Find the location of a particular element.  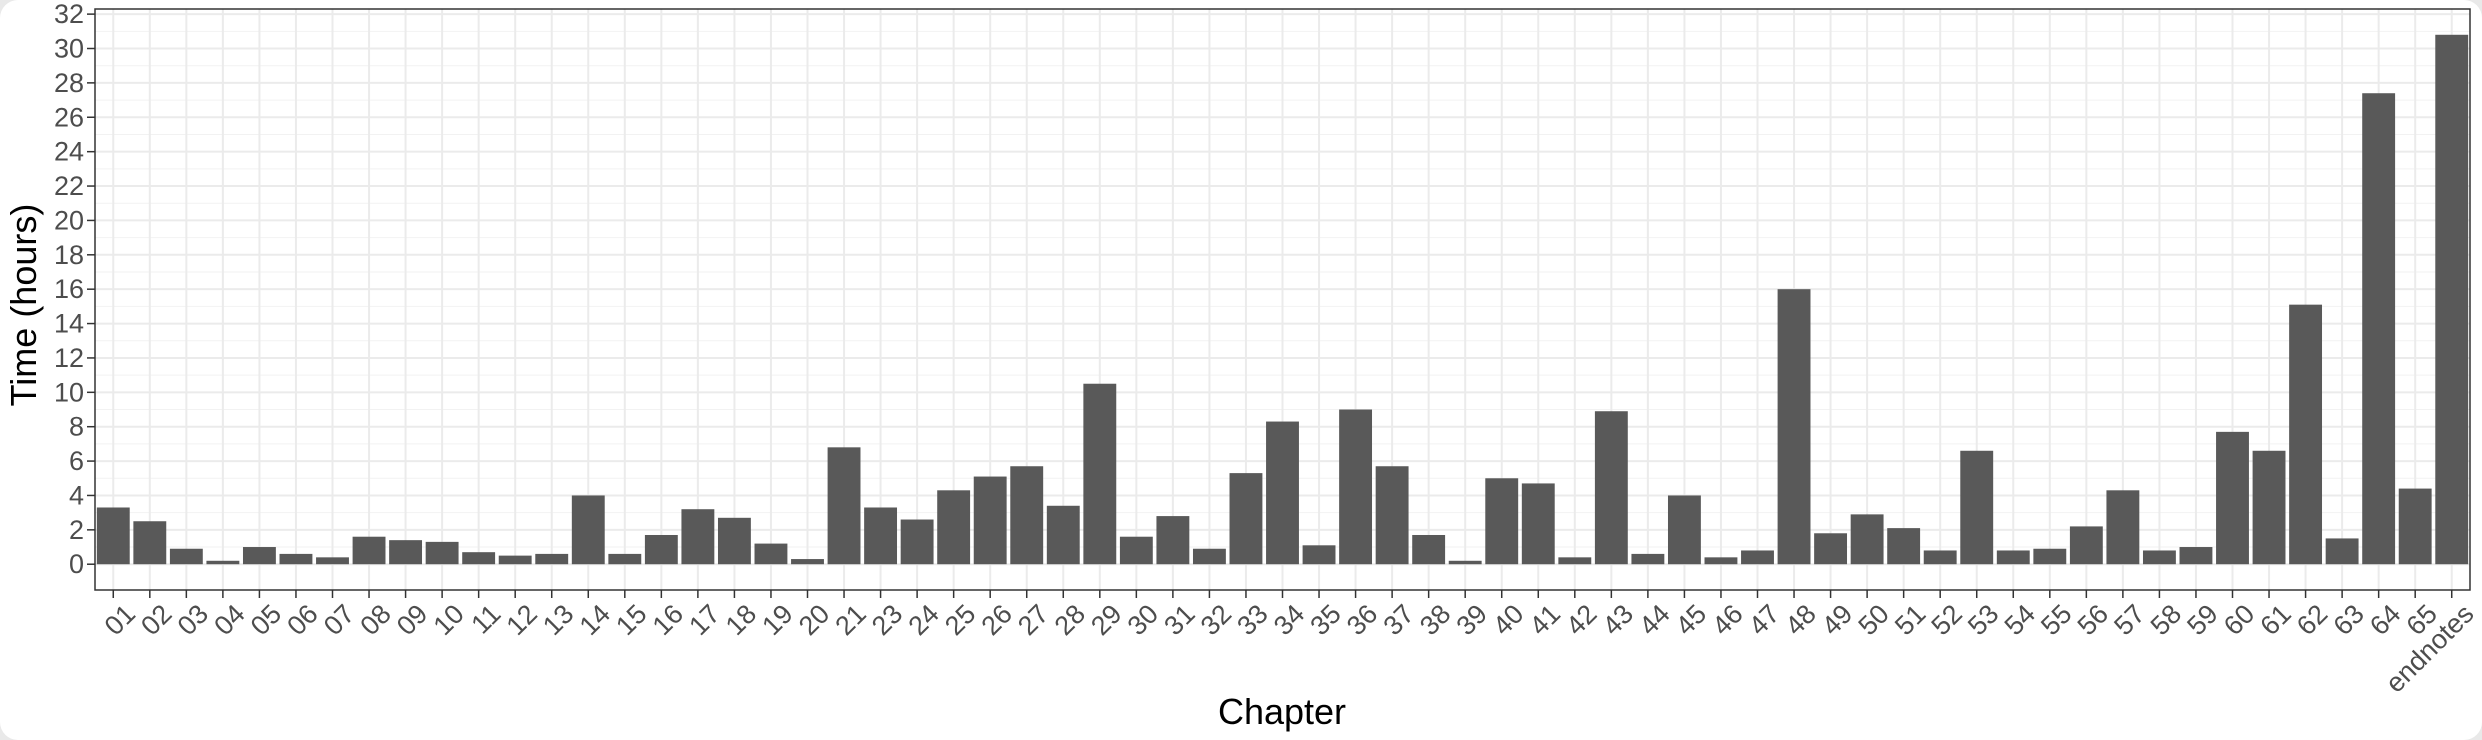

y-tick-label: 26 is located at coordinates (69, 117).